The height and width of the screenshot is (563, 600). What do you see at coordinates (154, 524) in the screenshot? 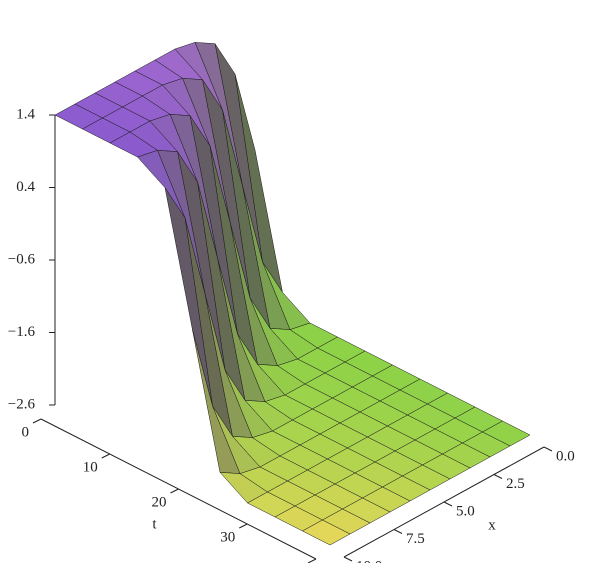
I see `t-axis-label: t` at bounding box center [154, 524].